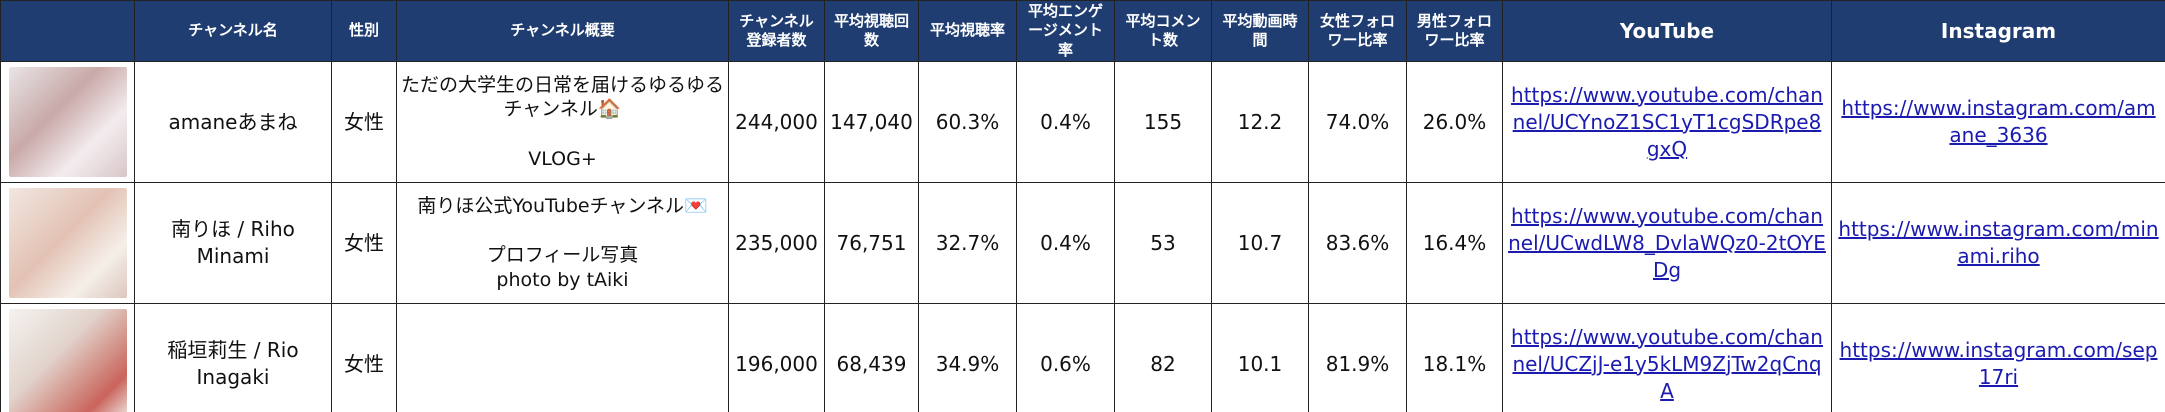 The width and height of the screenshot is (2165, 412). What do you see at coordinates (776, 31) in the screenshot?
I see `header-cell: チャンネル登録者数` at bounding box center [776, 31].